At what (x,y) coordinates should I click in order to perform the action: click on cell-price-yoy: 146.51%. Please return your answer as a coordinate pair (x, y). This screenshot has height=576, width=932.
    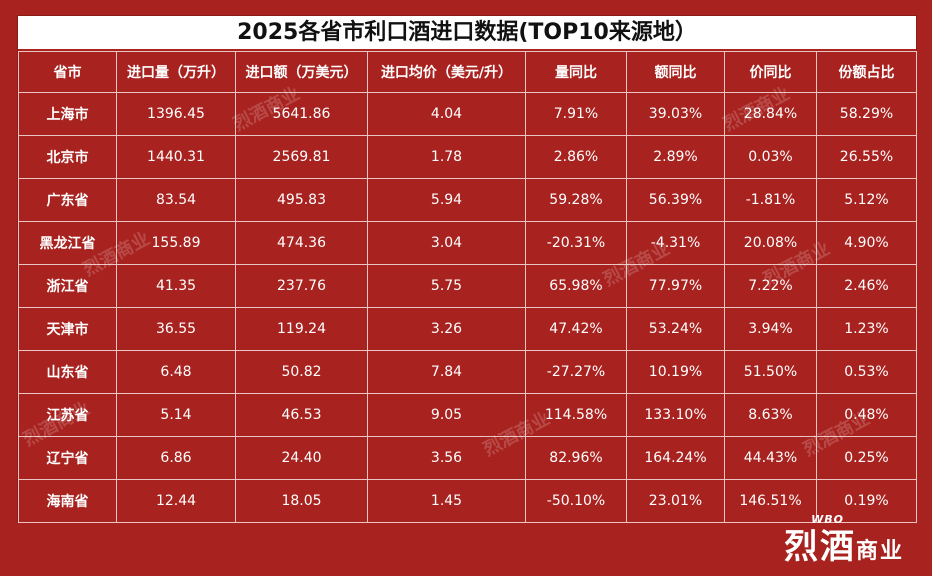
    Looking at the image, I should click on (770, 501).